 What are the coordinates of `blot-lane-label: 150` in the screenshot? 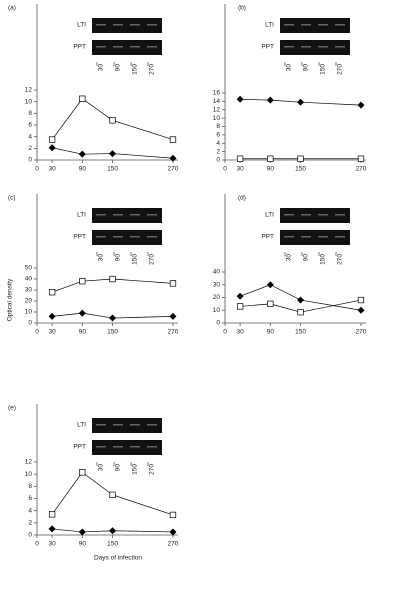 It's located at (323, 69).